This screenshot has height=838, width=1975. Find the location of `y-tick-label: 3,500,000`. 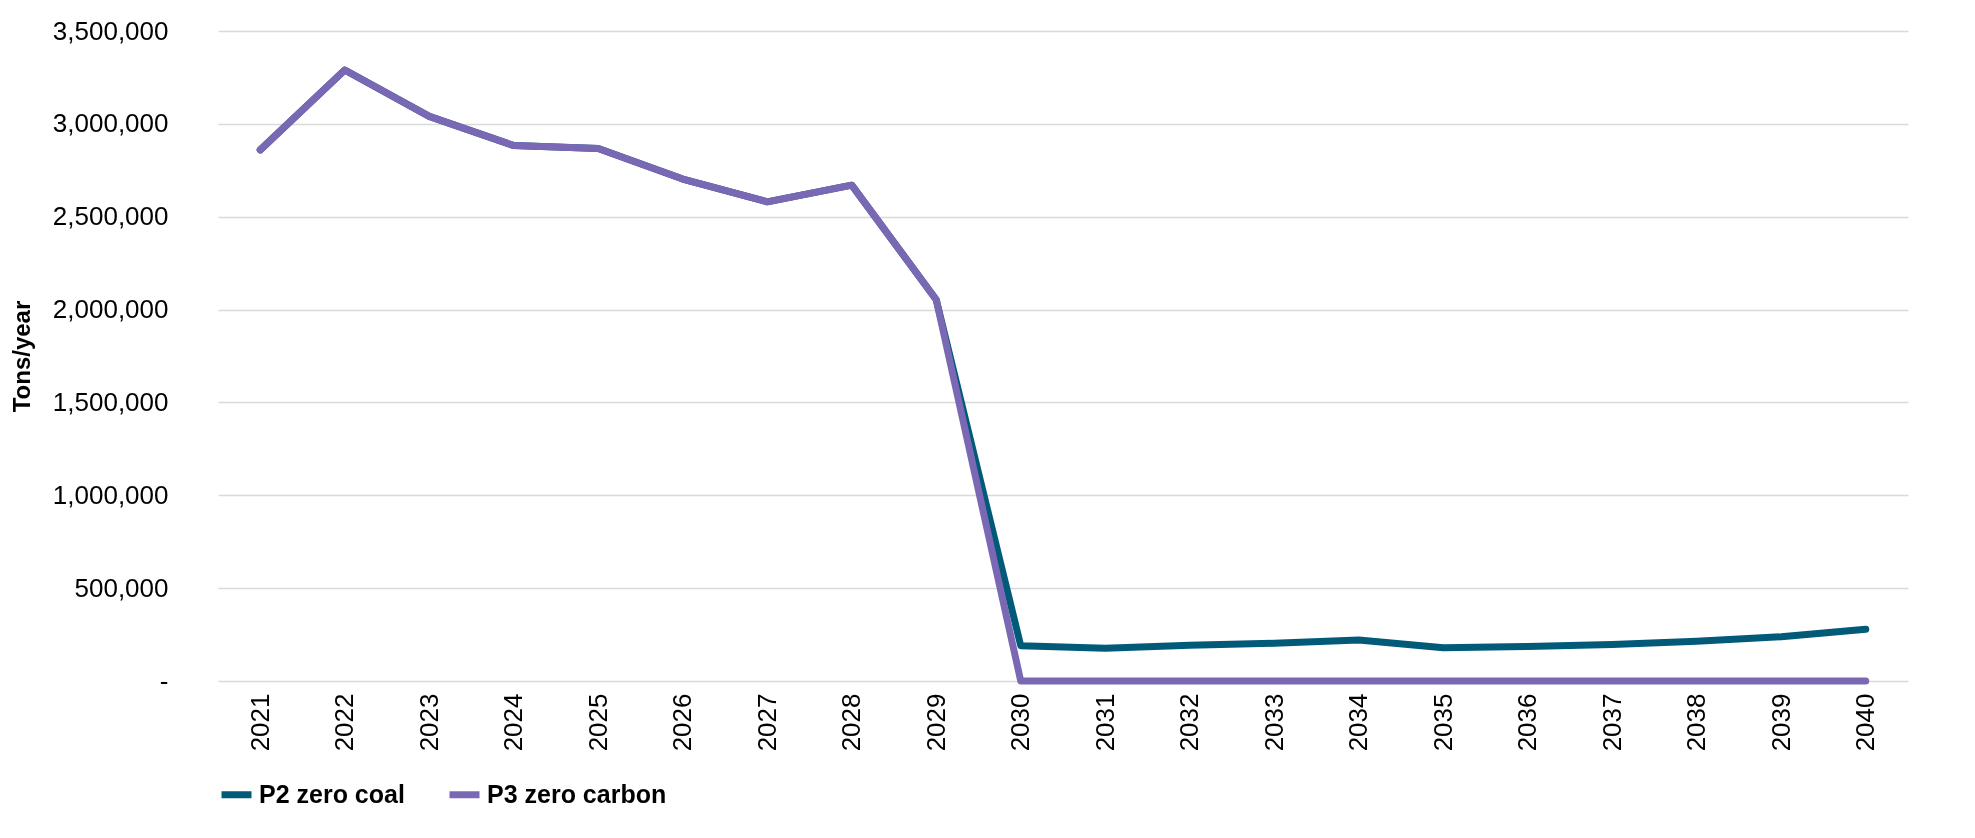

y-tick-label: 3,500,000 is located at coordinates (110, 30).